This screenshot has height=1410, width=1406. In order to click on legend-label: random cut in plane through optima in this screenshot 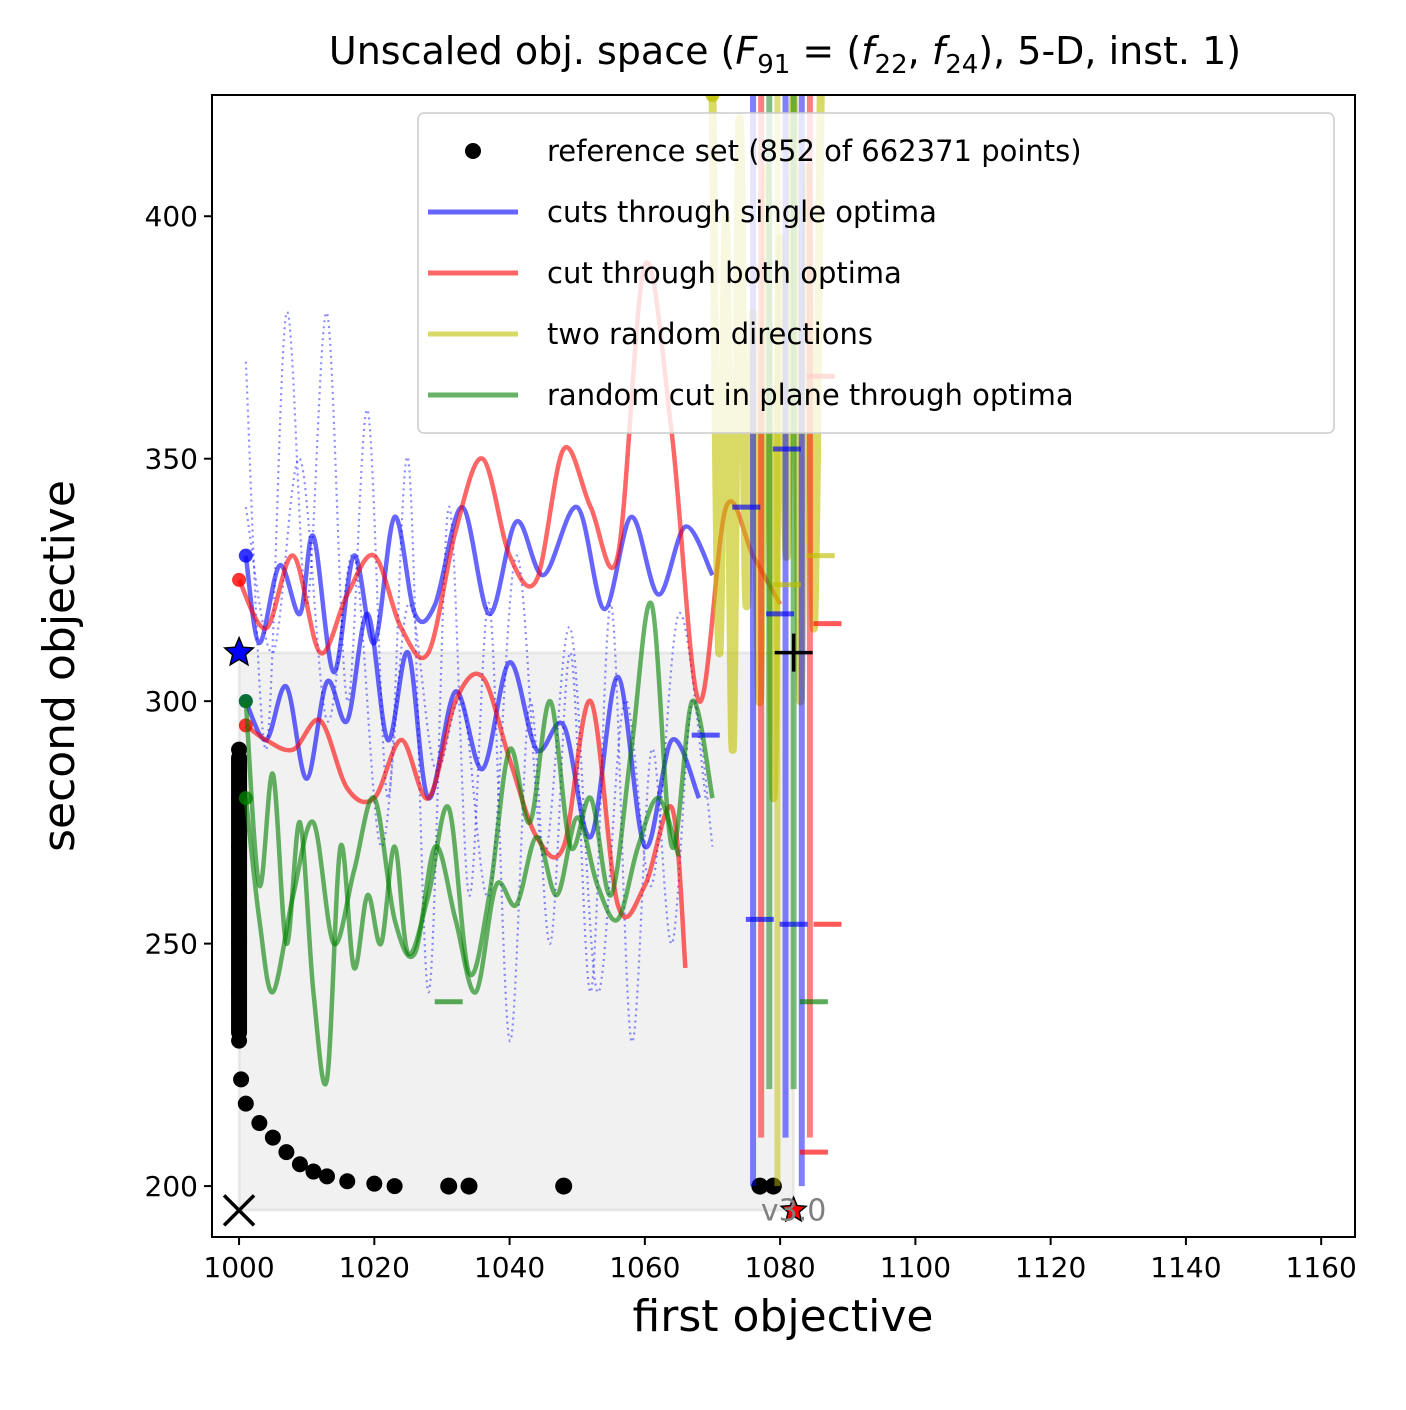, I will do `click(810, 395)`.